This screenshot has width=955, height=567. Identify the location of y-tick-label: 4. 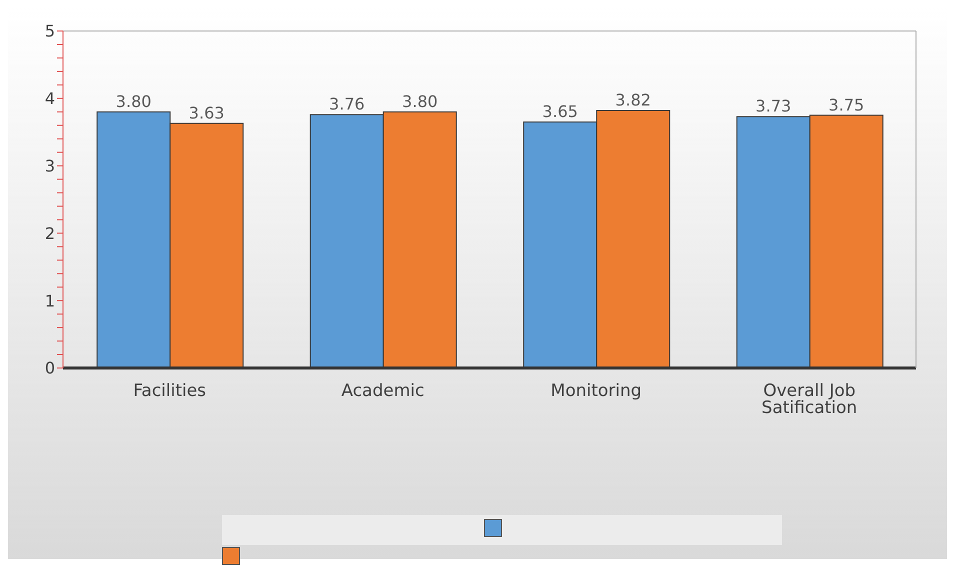
(49, 98).